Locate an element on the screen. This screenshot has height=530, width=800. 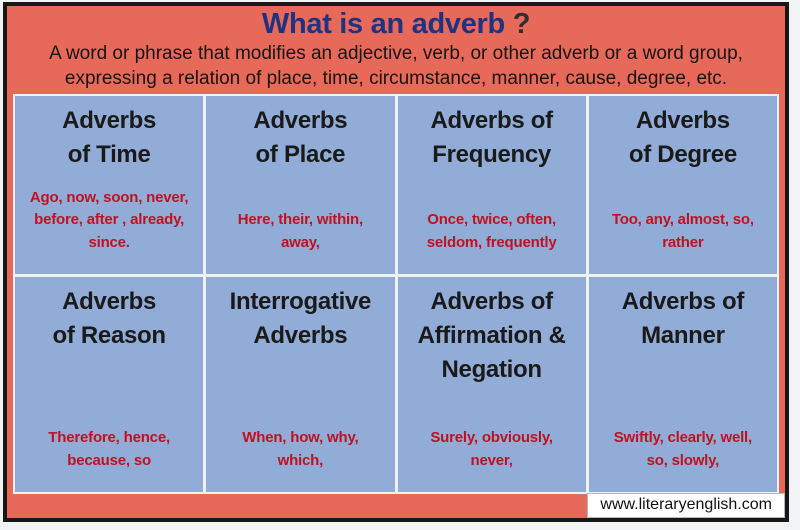
website-box: www.literaryenglish.com is located at coordinates (686, 505).